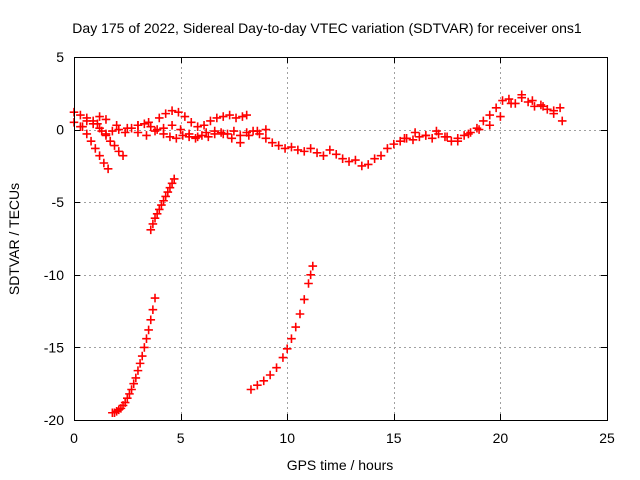 The width and height of the screenshot is (640, 480). I want to click on series-main-band, so click(317, 132).